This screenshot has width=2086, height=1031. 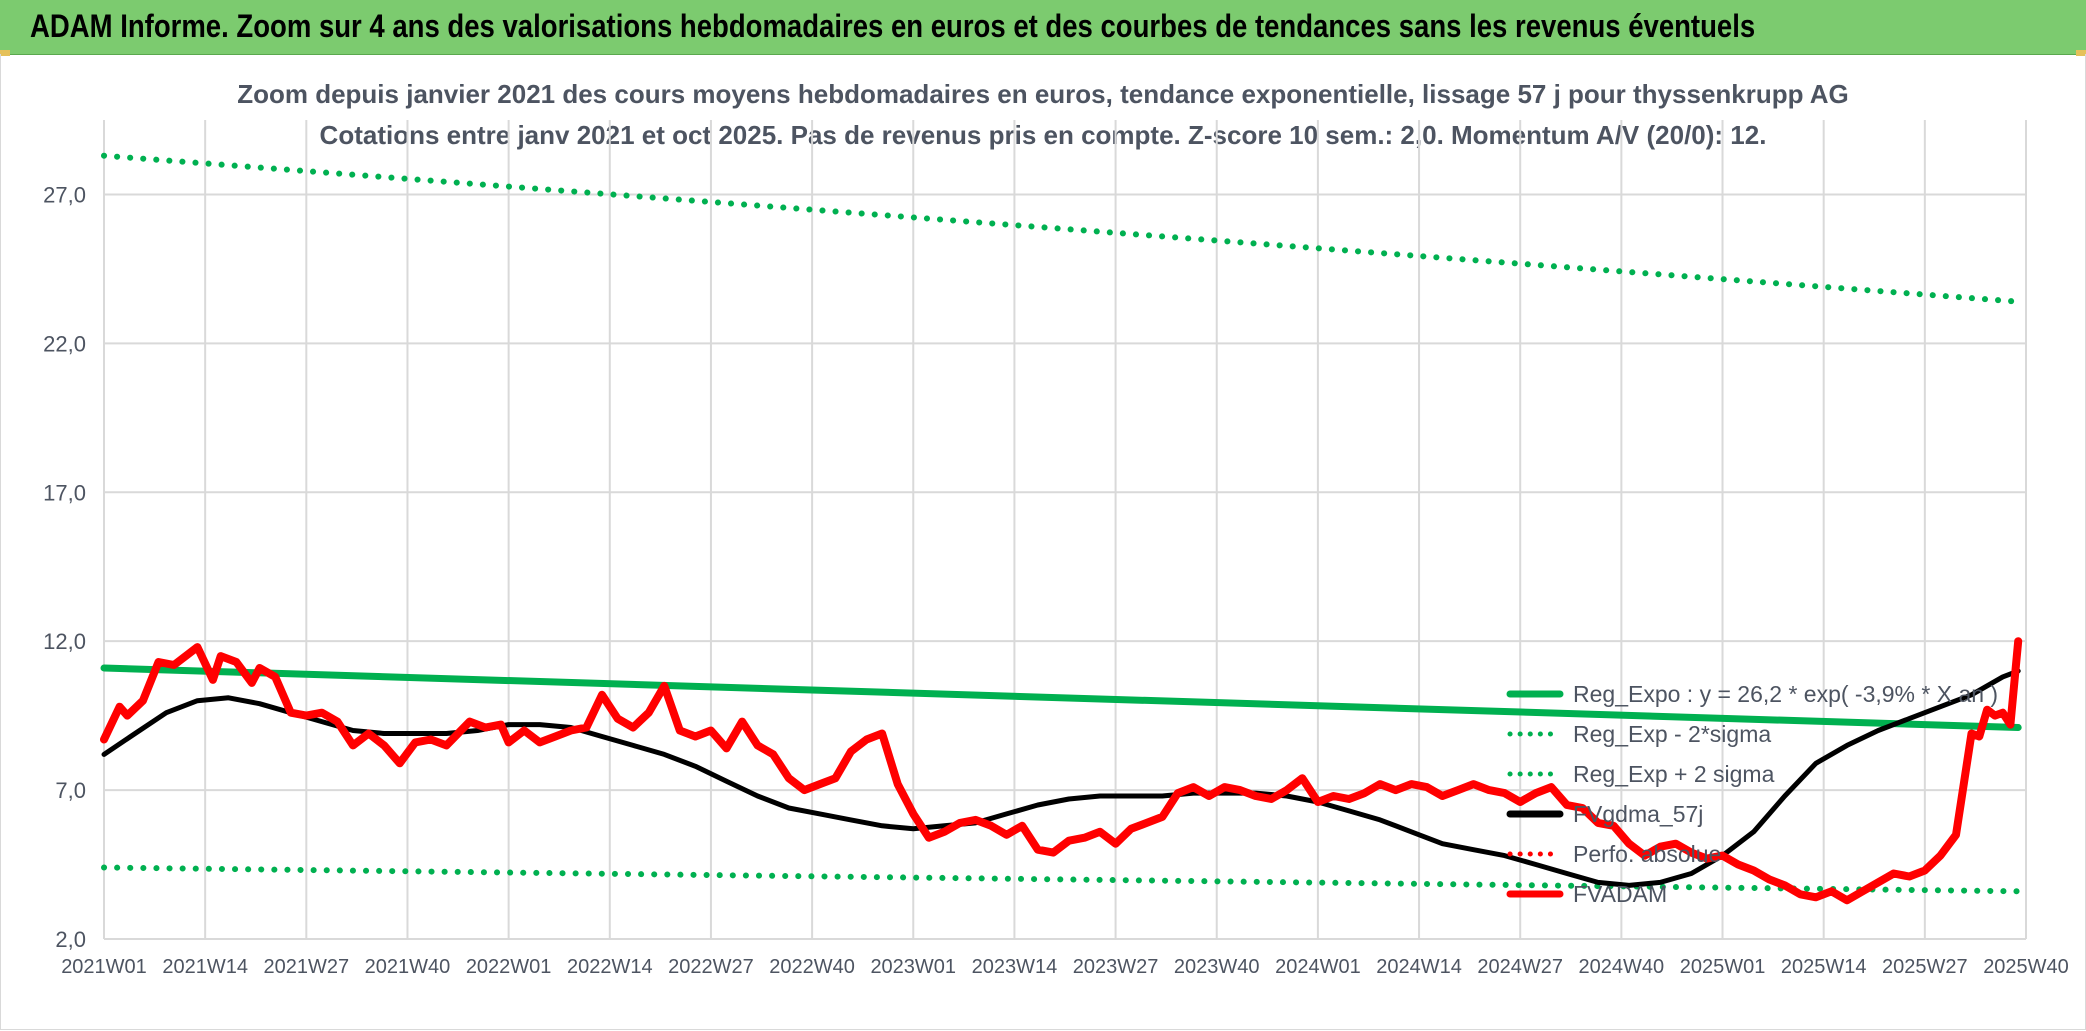 What do you see at coordinates (1824, 967) in the screenshot?
I see `x-tick-label: 2025W14` at bounding box center [1824, 967].